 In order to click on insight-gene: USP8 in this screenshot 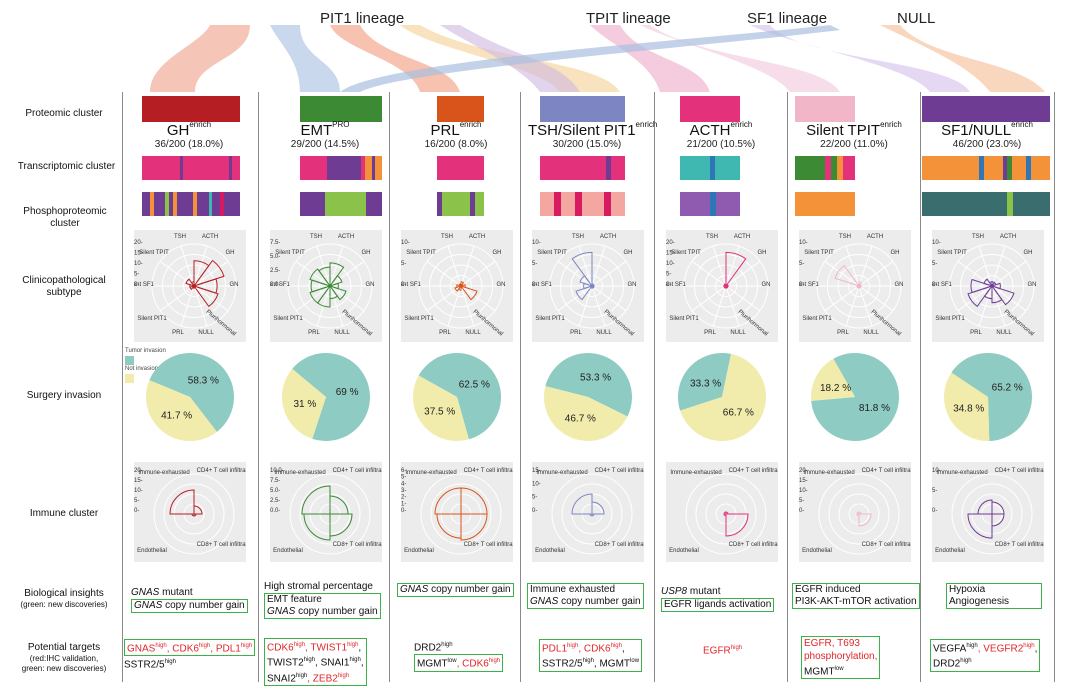, I will do `click(674, 591)`.